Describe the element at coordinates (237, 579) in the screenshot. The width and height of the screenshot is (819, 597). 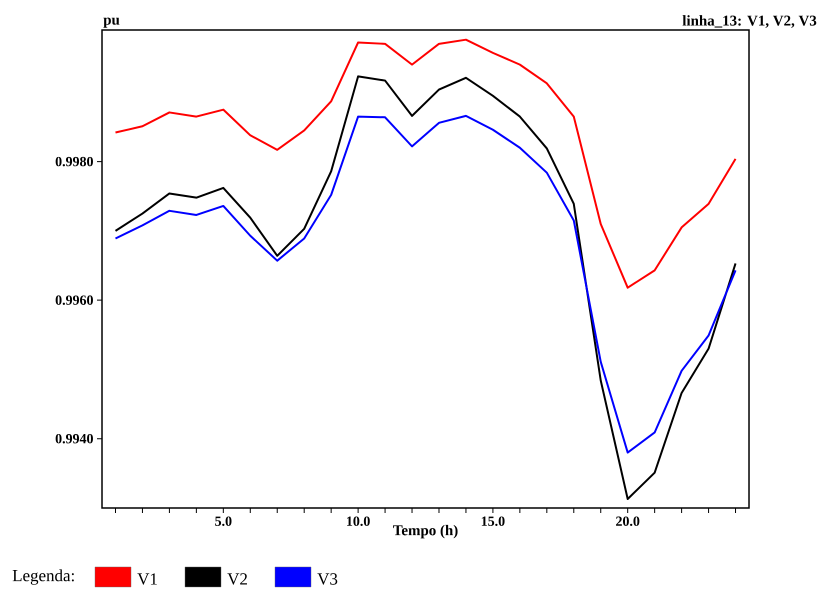
I see `legend-label: V2` at that location.